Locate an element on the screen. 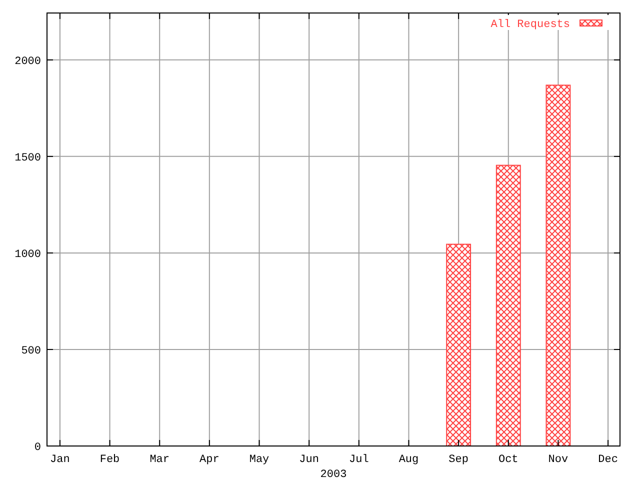 The width and height of the screenshot is (640, 480). y-tick-label: 2000 is located at coordinates (27, 62).